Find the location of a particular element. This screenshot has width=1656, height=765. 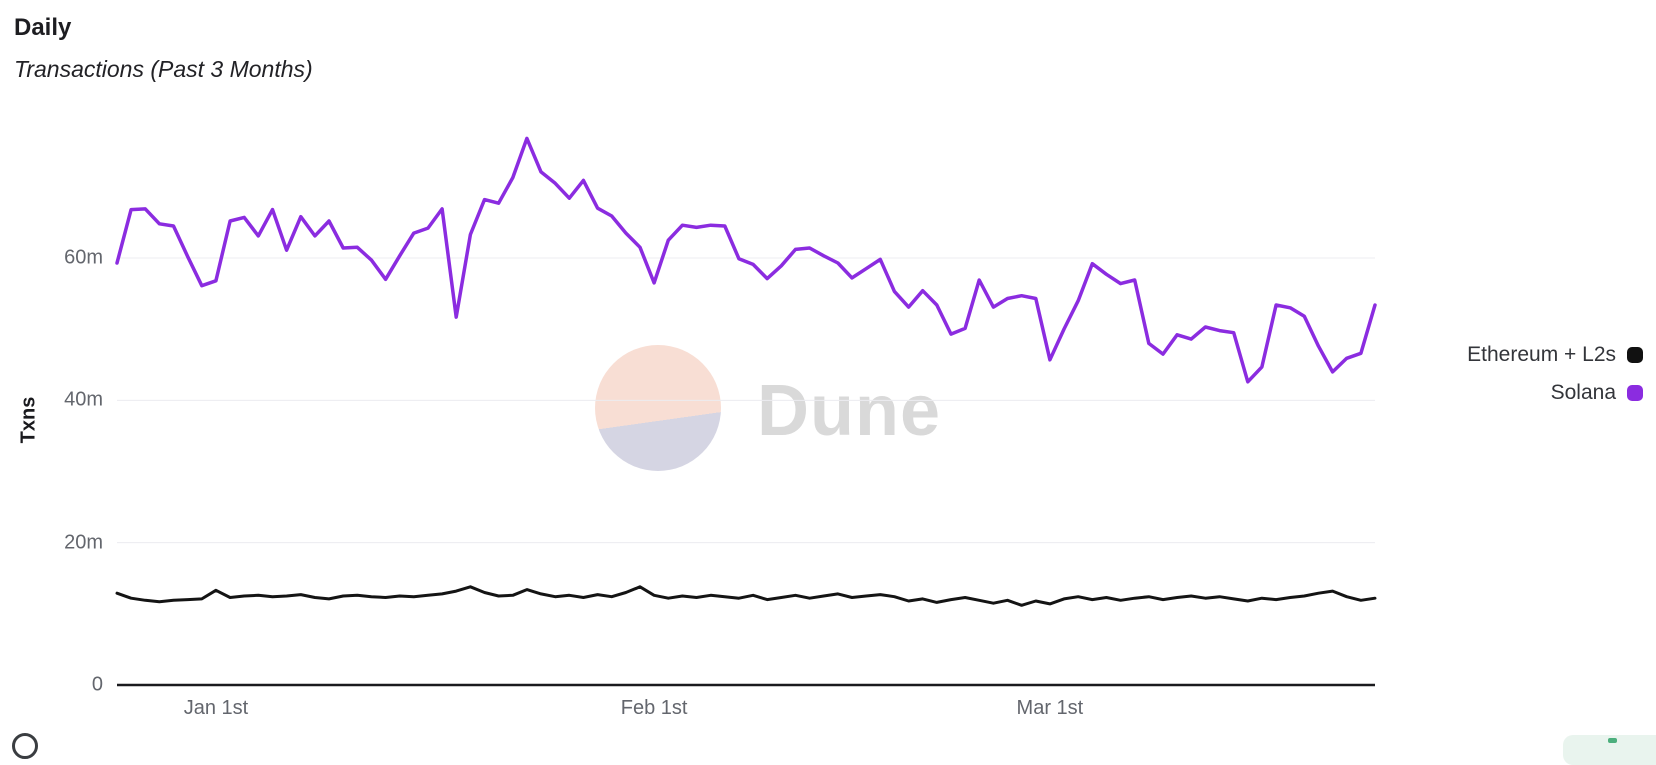

legend-label-ethereum-l2s: Ethereum + L2s is located at coordinates (1541, 354).